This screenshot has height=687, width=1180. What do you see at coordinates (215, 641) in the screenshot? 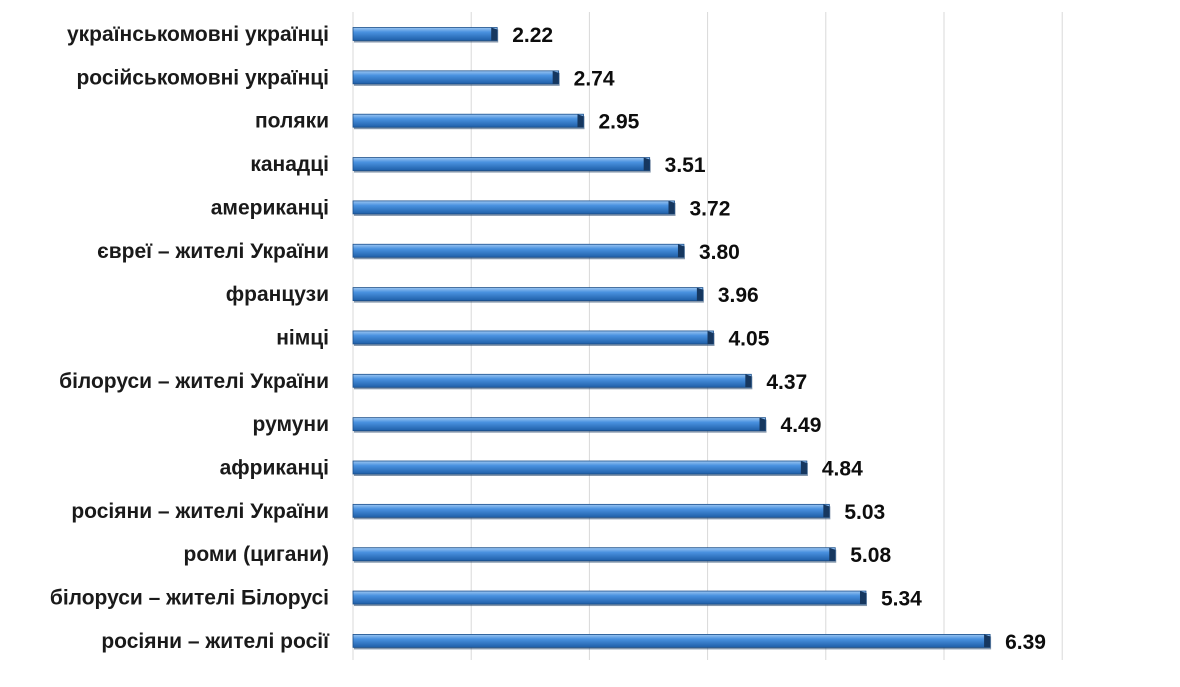
I see `category-label: росіяни – жителі росії` at bounding box center [215, 641].